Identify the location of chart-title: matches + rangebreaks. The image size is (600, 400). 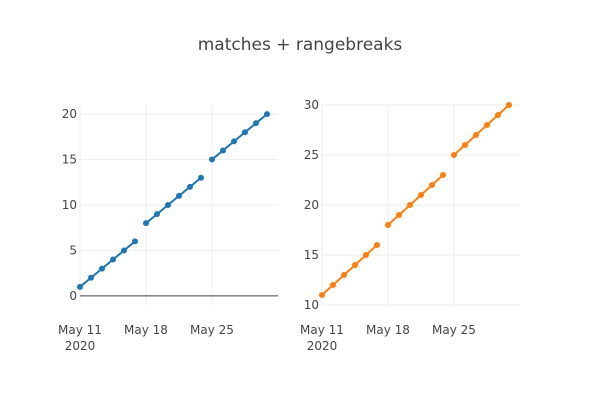
(300, 45).